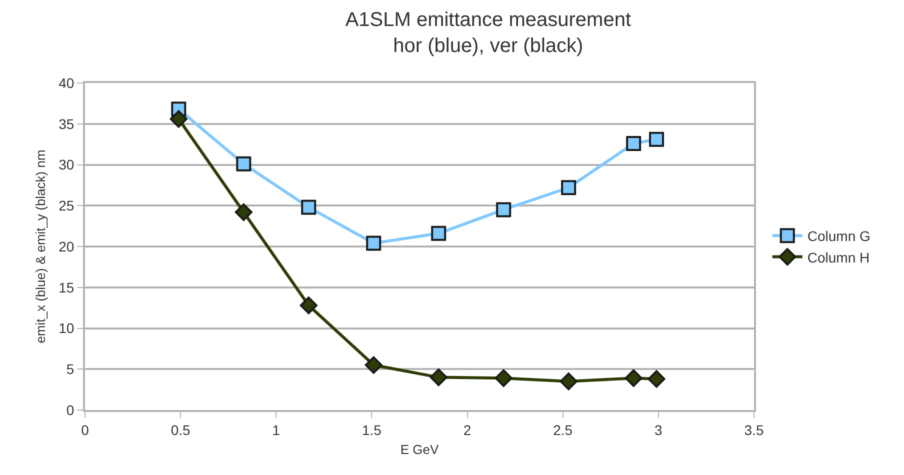  What do you see at coordinates (66, 206) in the screenshot?
I see `y-tick-label: 25` at bounding box center [66, 206].